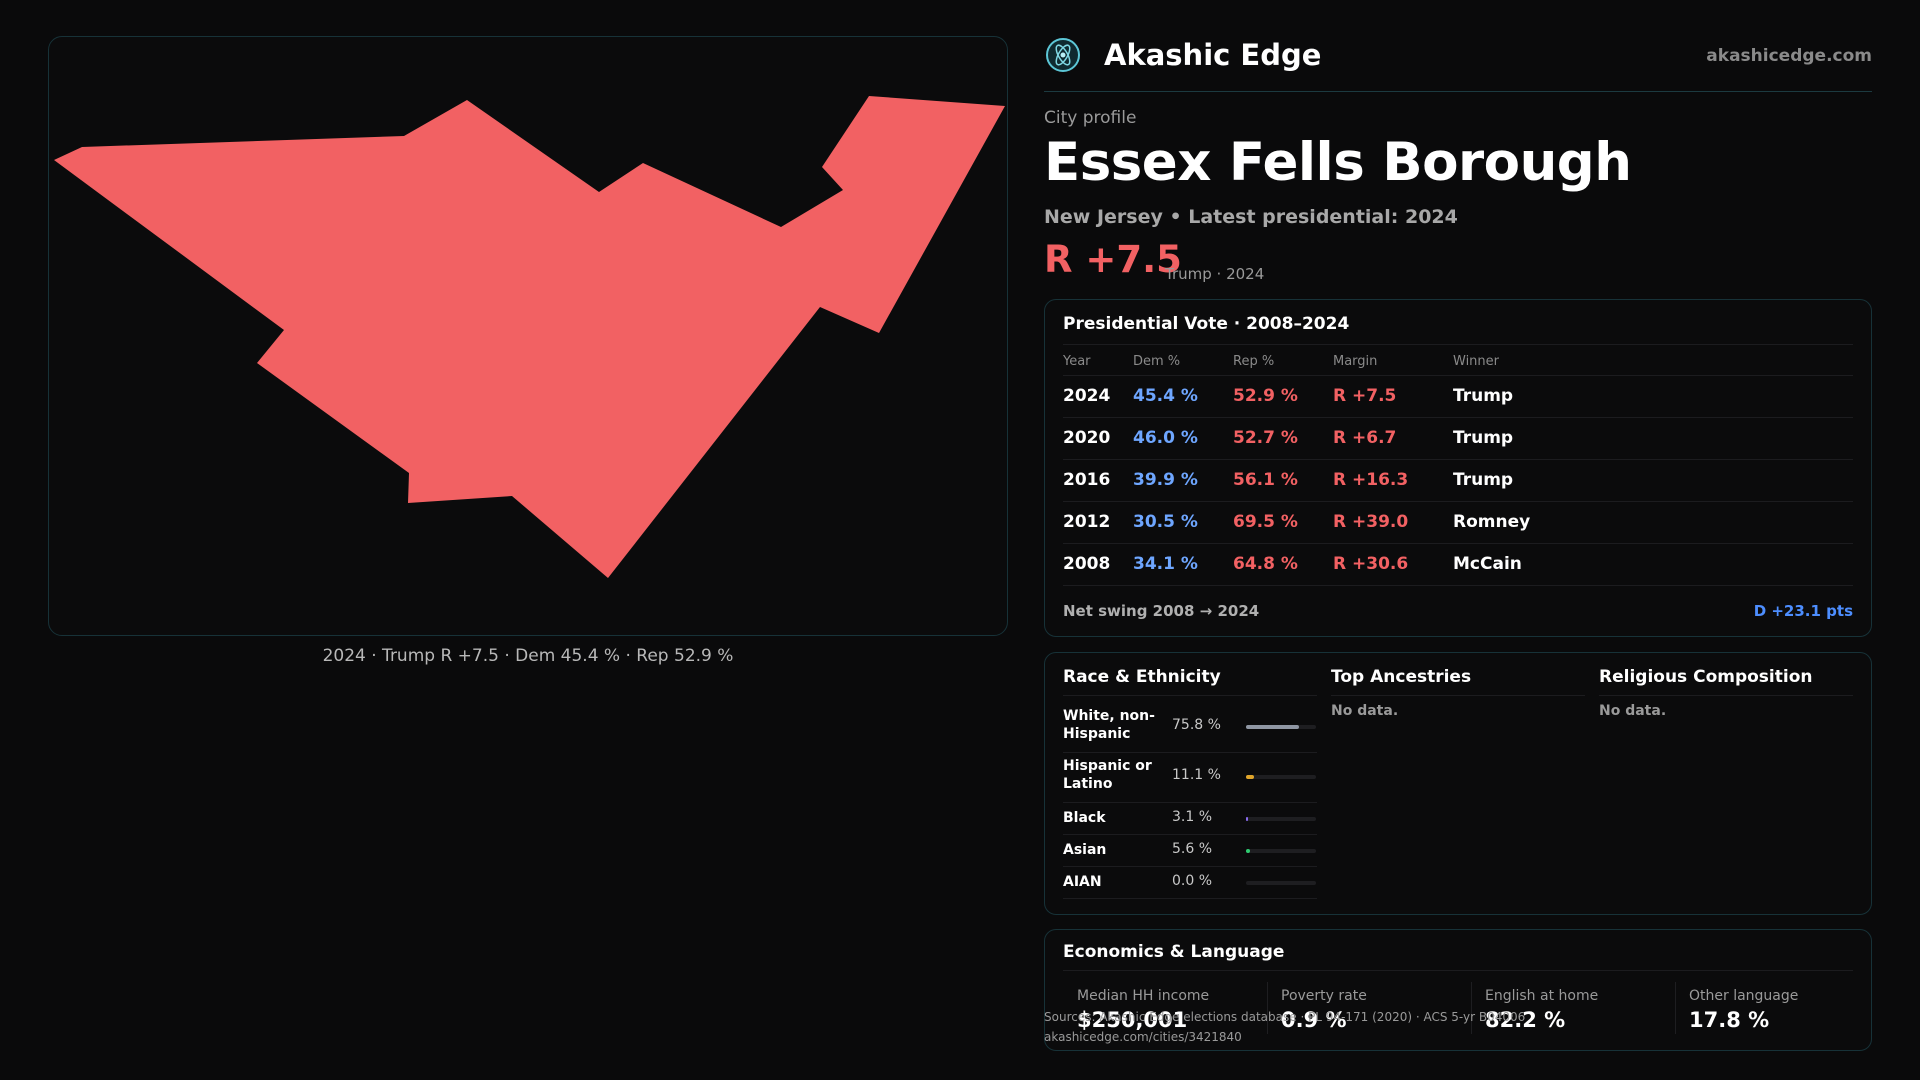 This screenshot has width=1920, height=1080. Describe the element at coordinates (1265, 522) in the screenshot. I see `row-rep: 69.5 %` at that location.